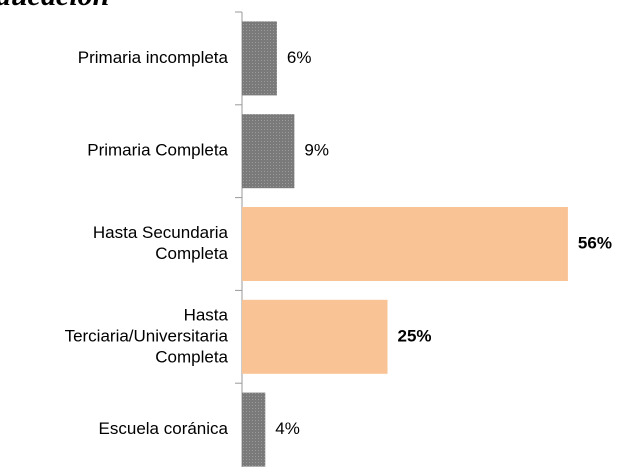  What do you see at coordinates (164, 428) in the screenshot?
I see `category-label: Escuela coránica` at bounding box center [164, 428].